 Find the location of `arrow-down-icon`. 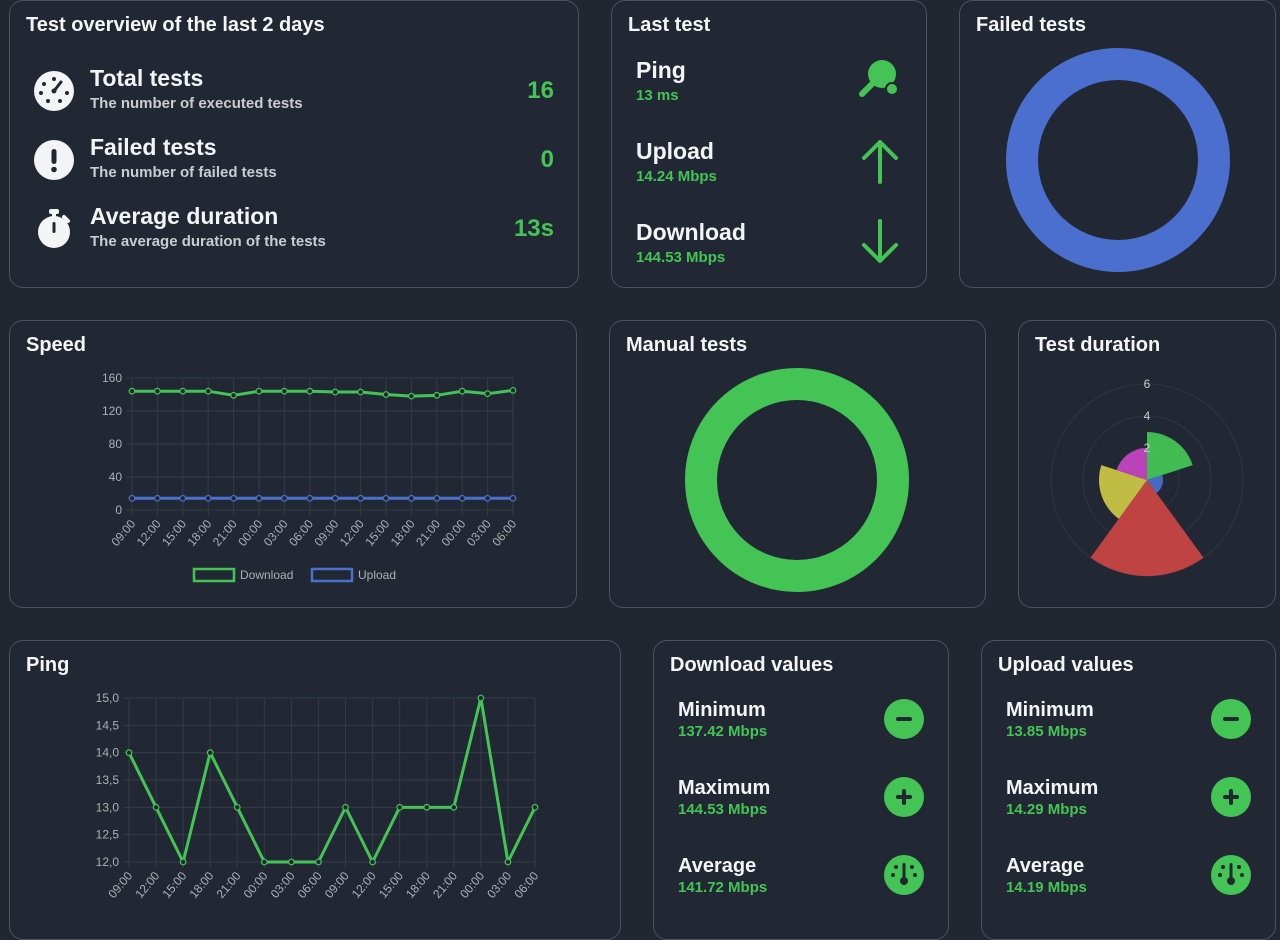

arrow-down-icon is located at coordinates (880, 241).